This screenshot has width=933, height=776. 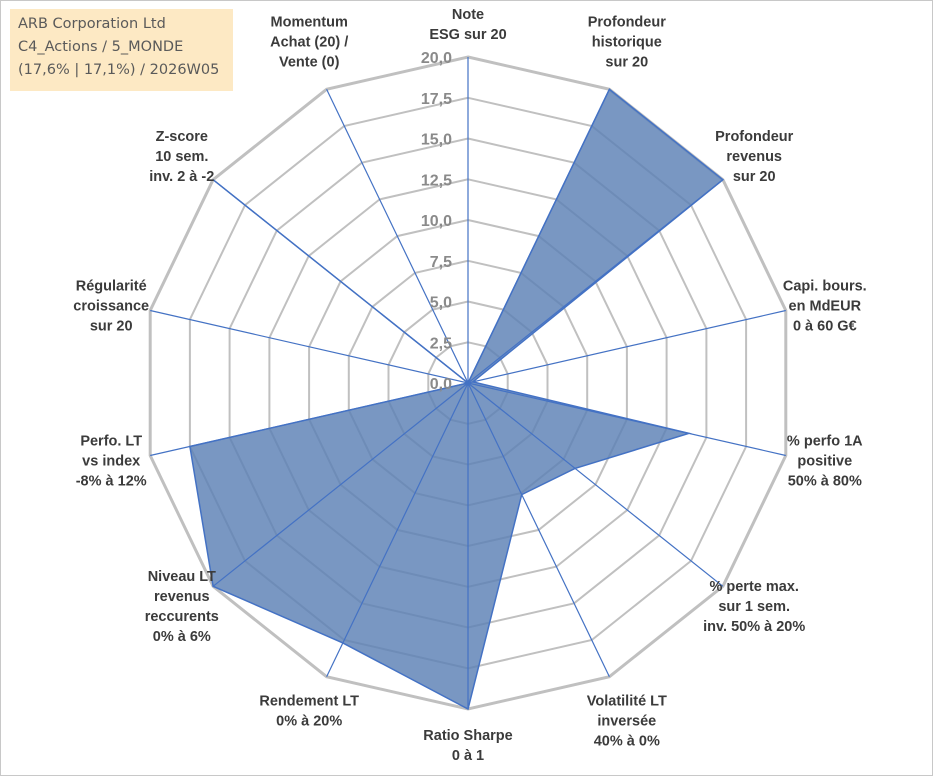 I want to click on axis-label-line: 0 à 1, so click(x=468, y=756).